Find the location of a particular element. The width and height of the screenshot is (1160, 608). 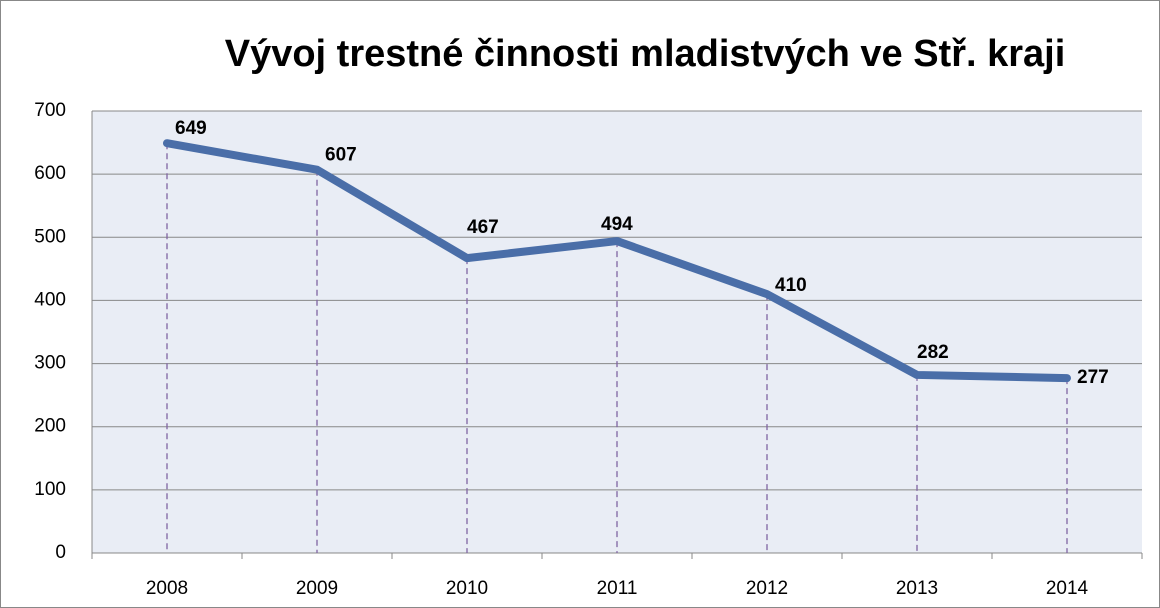

x-tick-label: 2013 is located at coordinates (917, 588).